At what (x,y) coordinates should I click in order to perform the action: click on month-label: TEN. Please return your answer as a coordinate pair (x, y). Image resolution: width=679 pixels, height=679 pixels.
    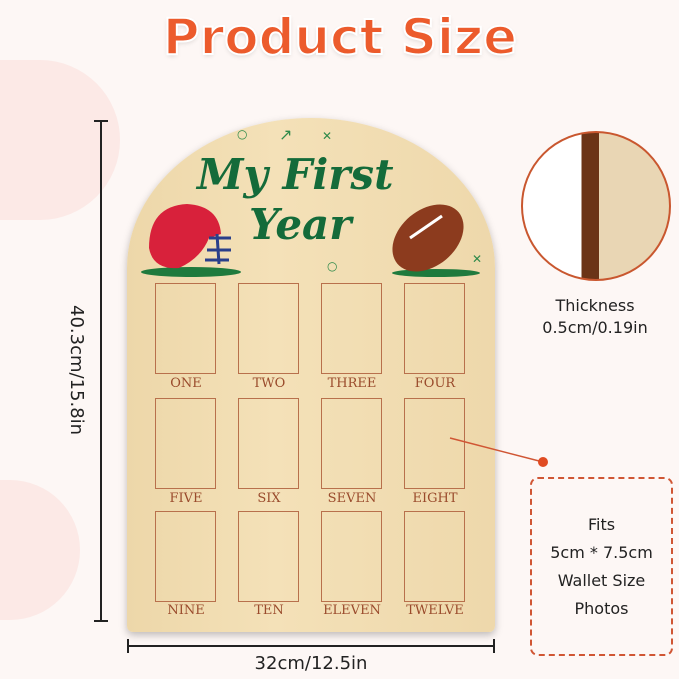
    Looking at the image, I should click on (269, 610).